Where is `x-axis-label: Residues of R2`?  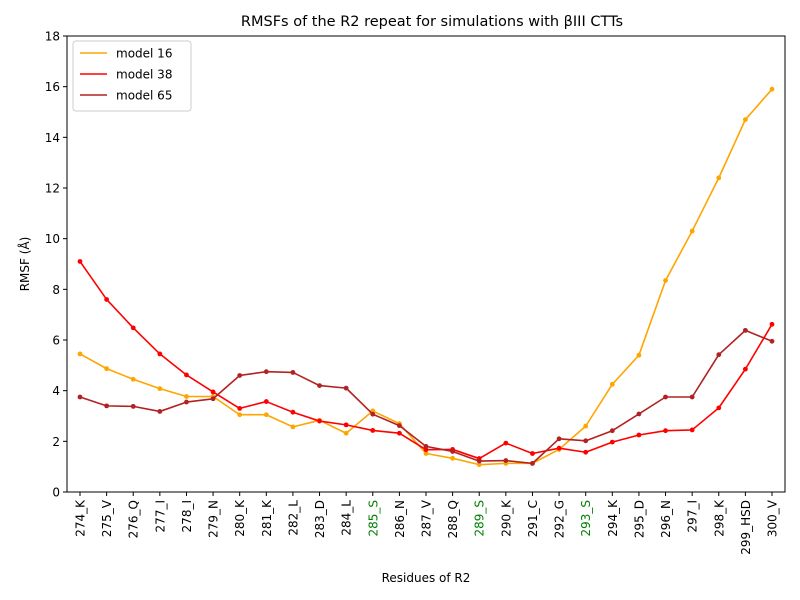 x-axis-label: Residues of R2 is located at coordinates (426, 578).